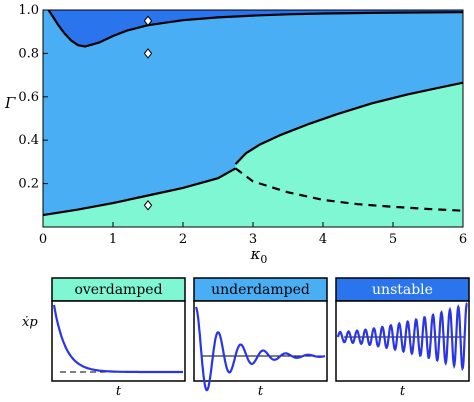 The height and width of the screenshot is (402, 474). What do you see at coordinates (28, 140) in the screenshot?
I see `y-tick-label: 0.4` at bounding box center [28, 140].